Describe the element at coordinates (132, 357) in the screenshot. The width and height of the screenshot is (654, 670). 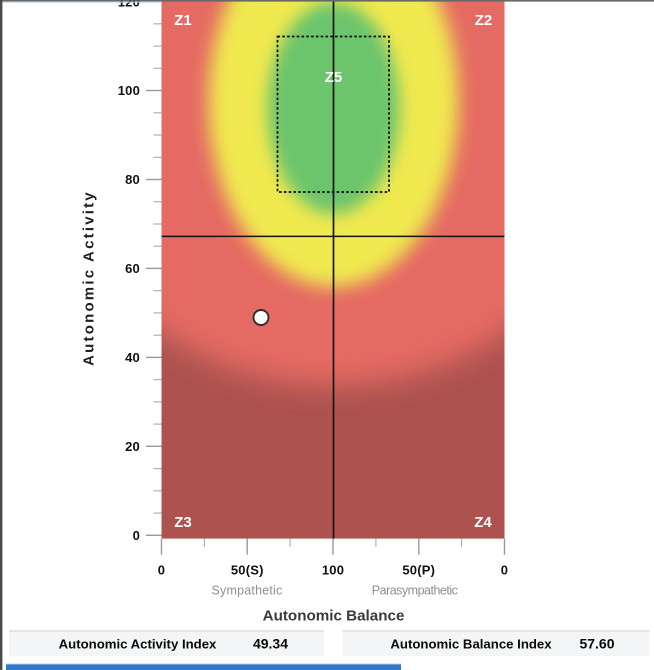
I see `svg-text: 40` at that location.